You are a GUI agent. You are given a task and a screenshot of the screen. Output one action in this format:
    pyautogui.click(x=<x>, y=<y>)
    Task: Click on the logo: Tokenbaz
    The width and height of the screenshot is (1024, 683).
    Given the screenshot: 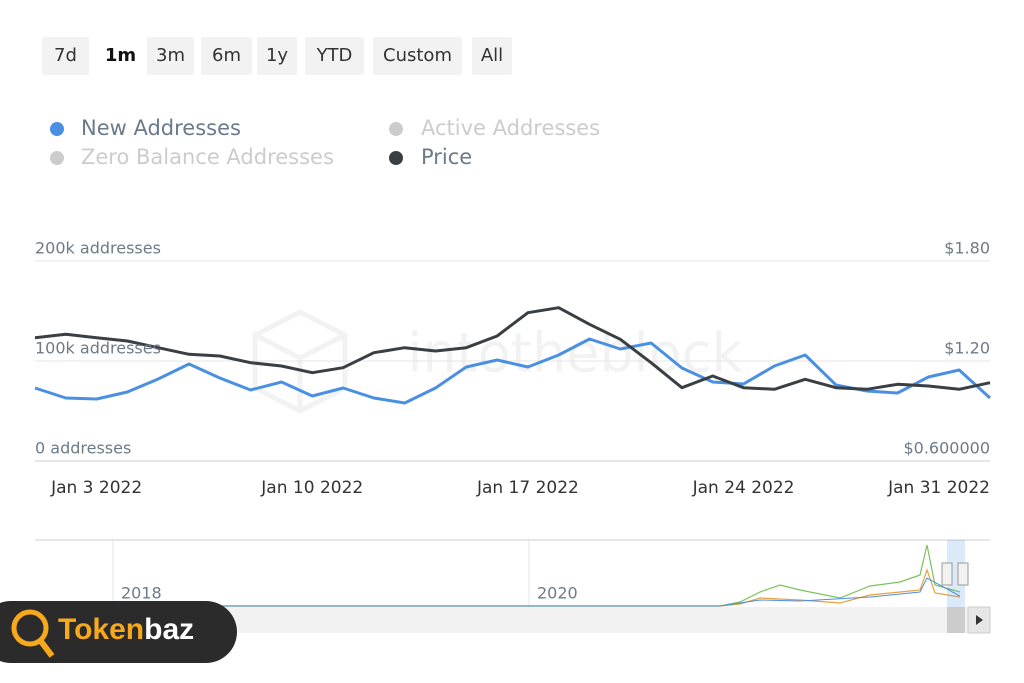 What is the action you would take?
    pyautogui.click(x=118, y=632)
    